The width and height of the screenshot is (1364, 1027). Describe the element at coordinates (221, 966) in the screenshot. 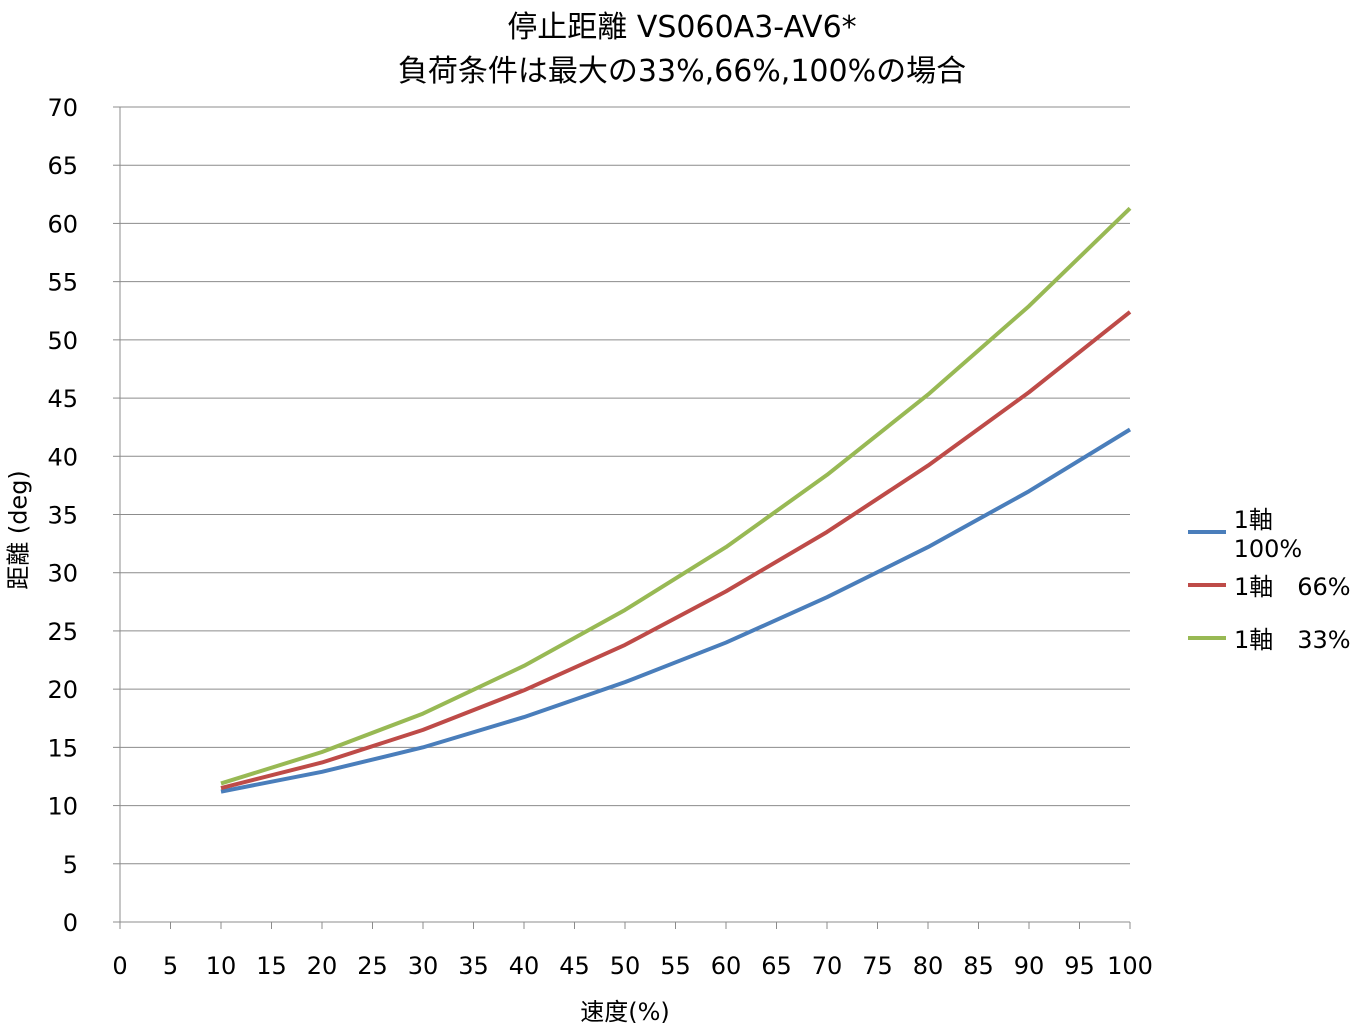

I see `x-tick-label: 10` at that location.